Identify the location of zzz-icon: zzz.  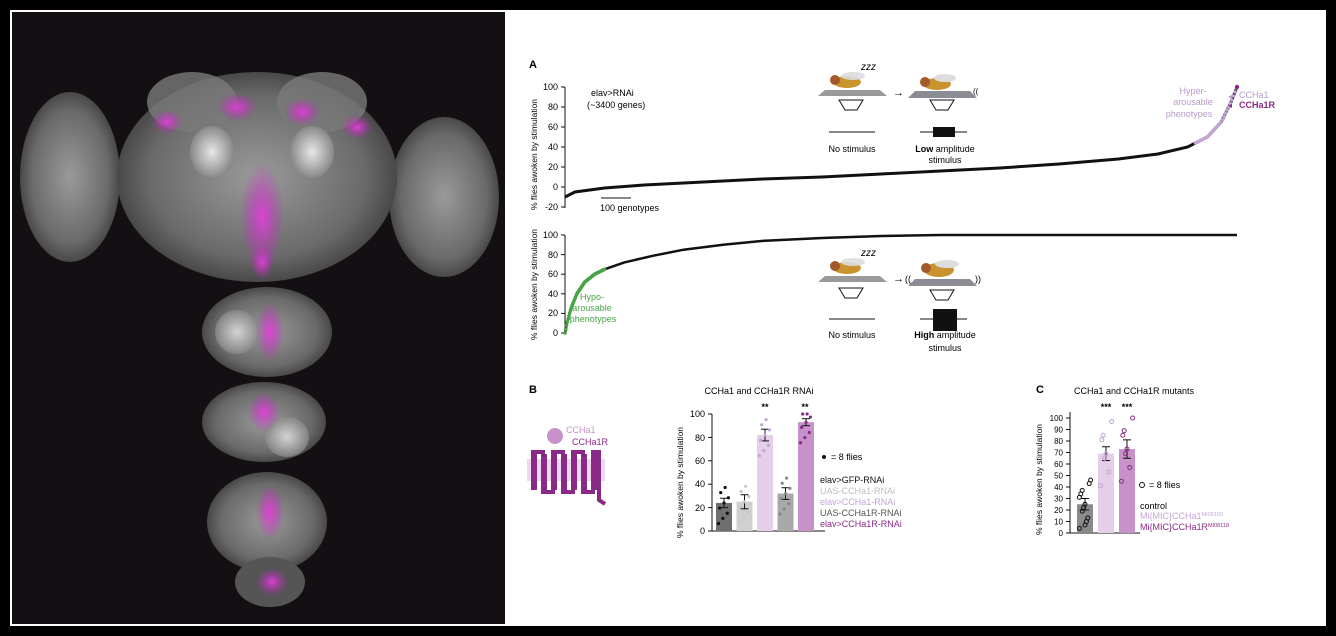
(868, 67).